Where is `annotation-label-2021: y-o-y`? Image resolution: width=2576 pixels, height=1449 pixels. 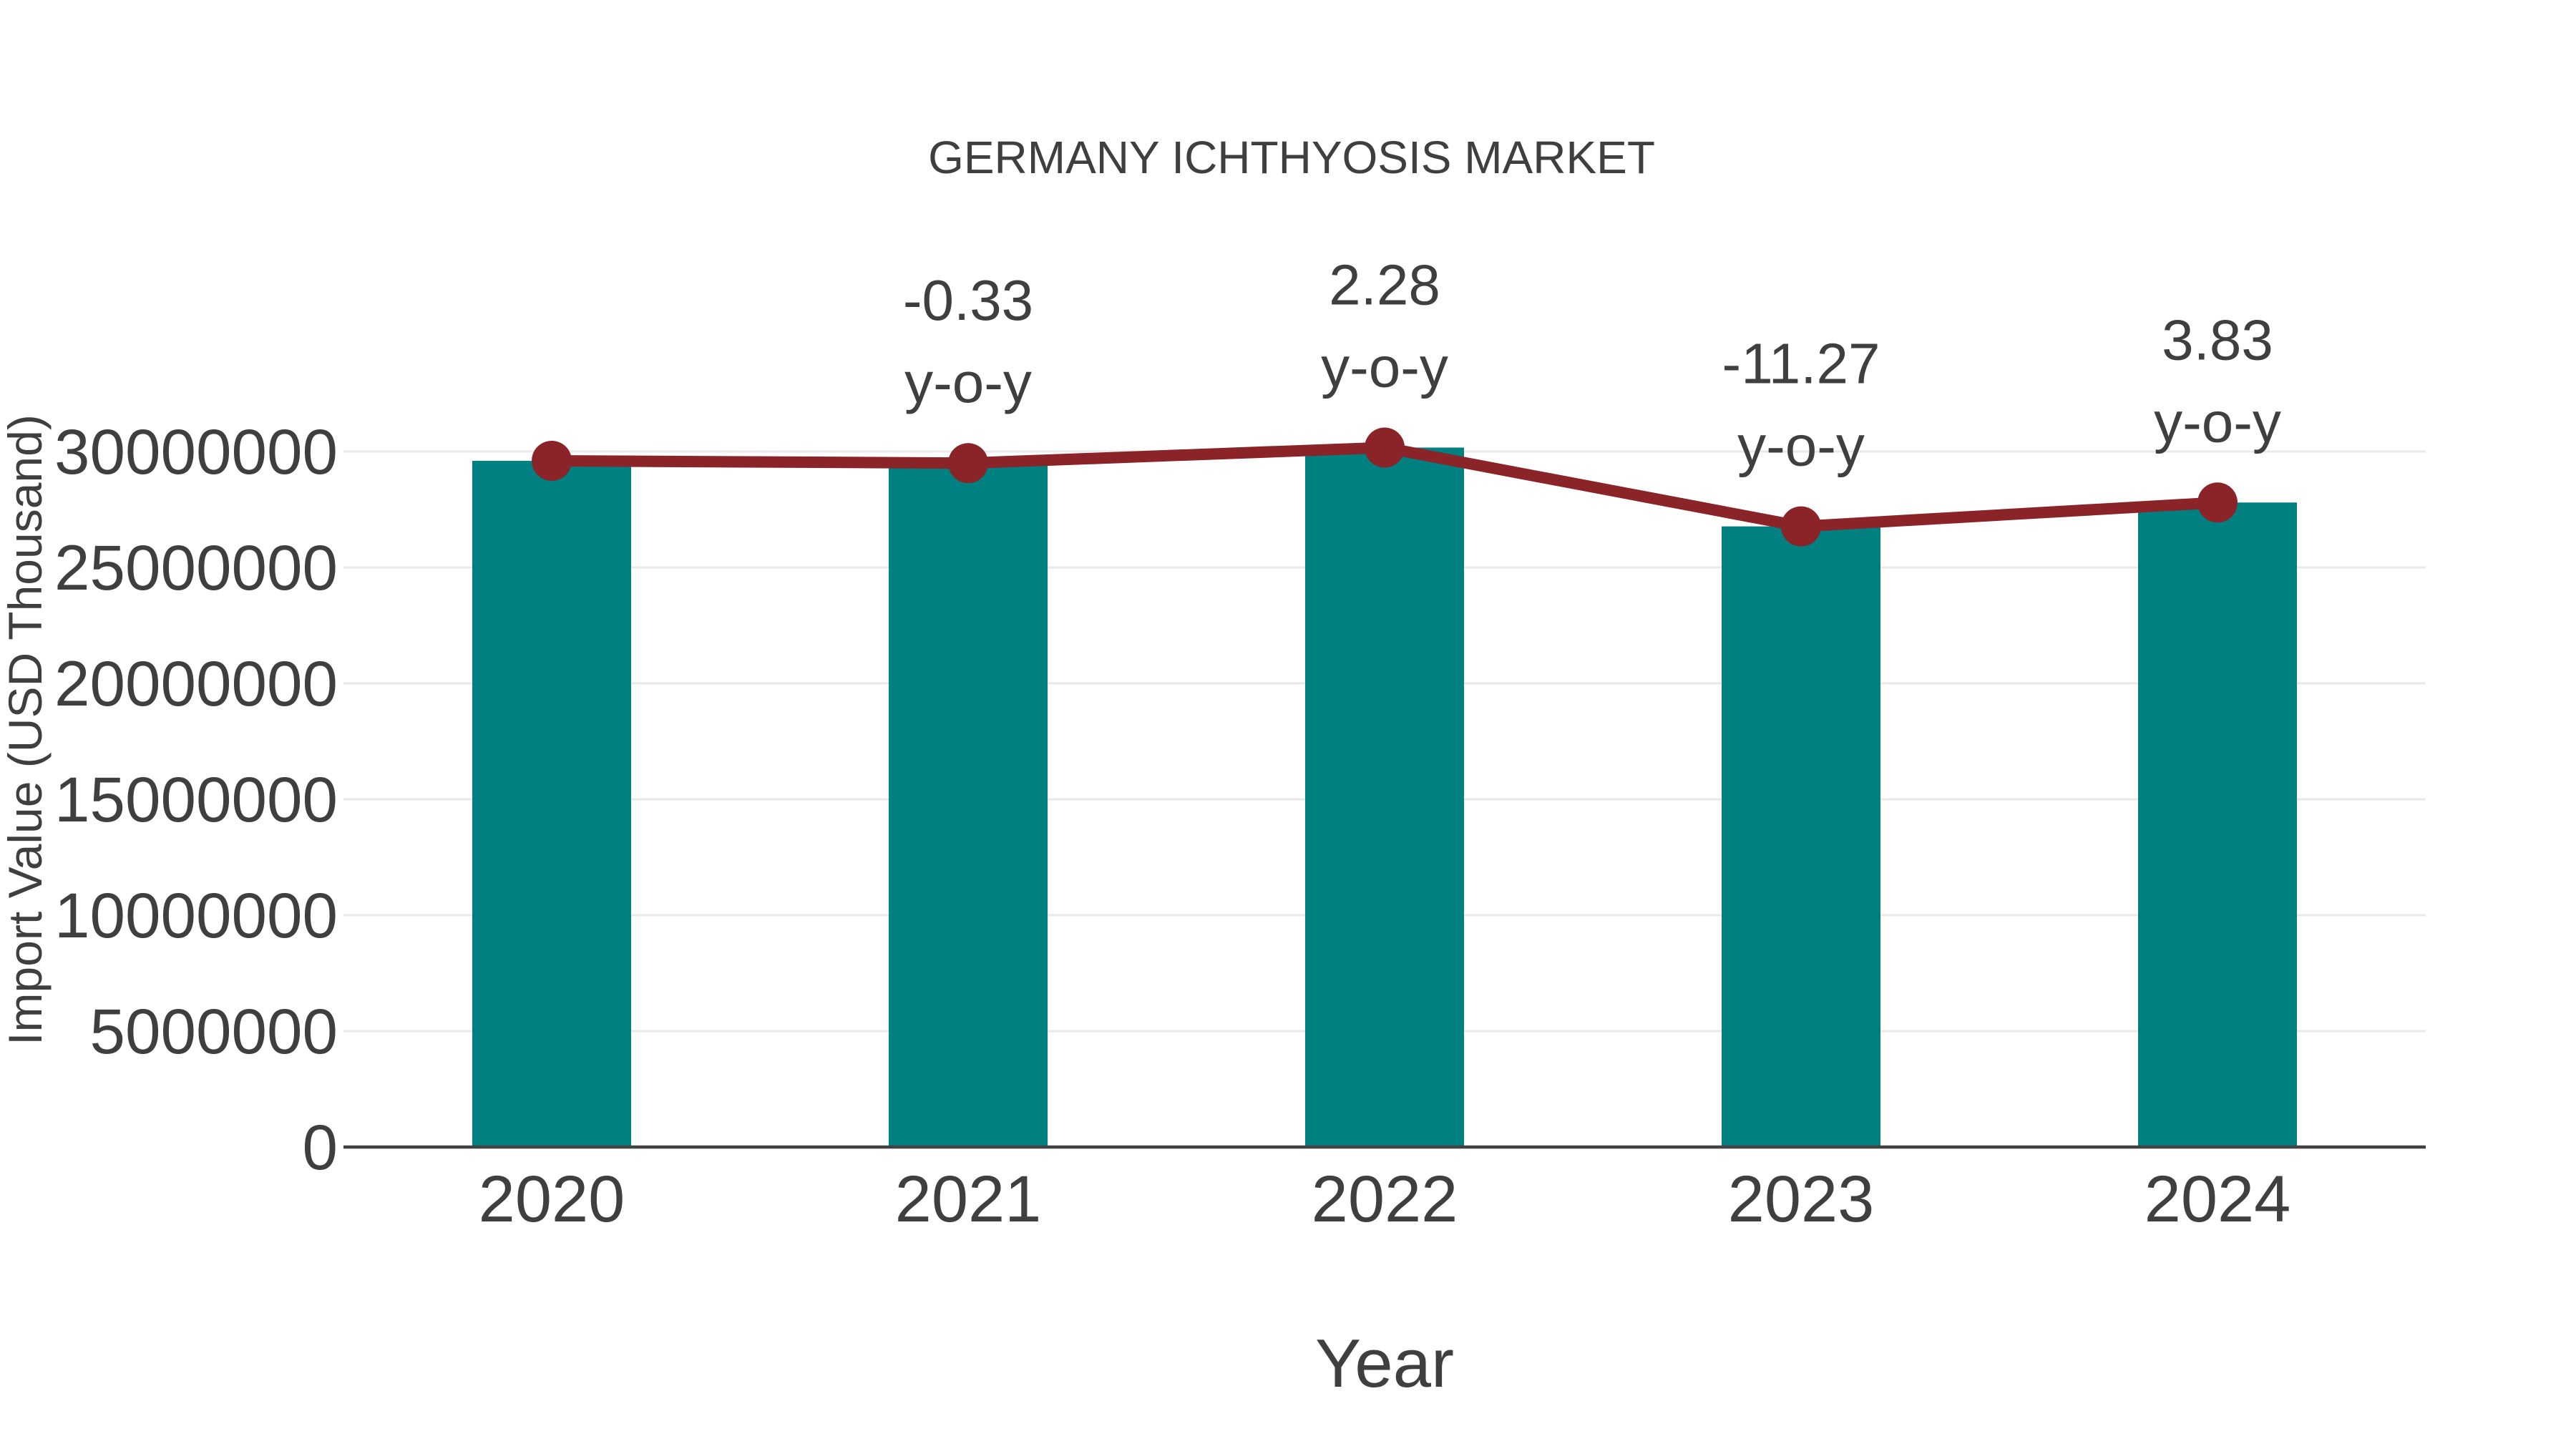 annotation-label-2021: y-o-y is located at coordinates (968, 382).